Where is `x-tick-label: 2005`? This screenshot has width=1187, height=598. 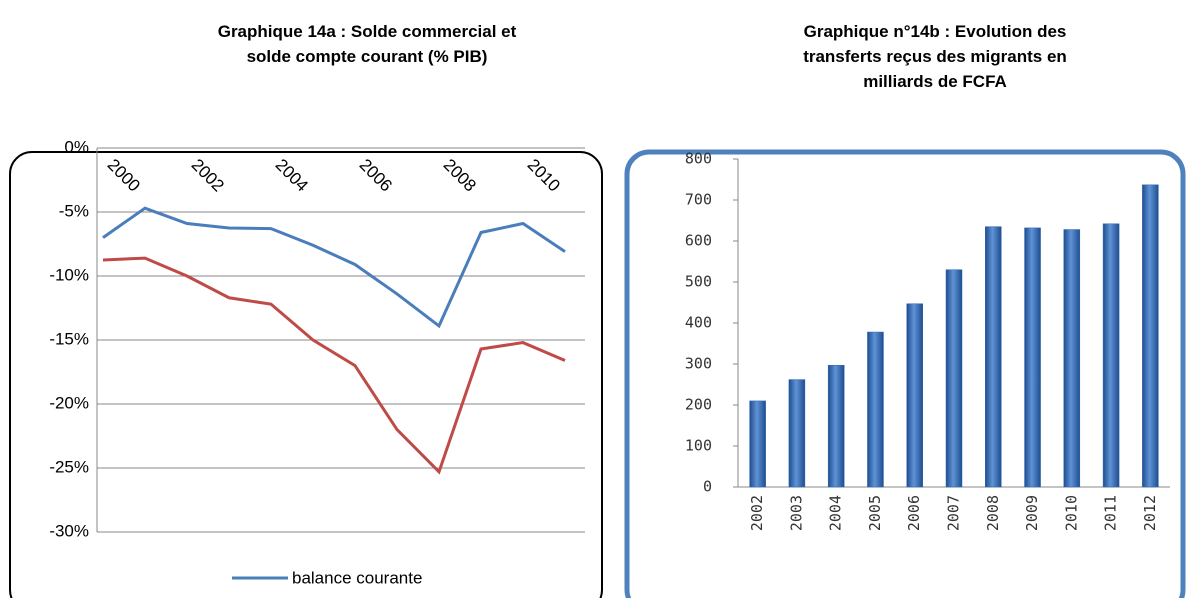
x-tick-label: 2005 is located at coordinates (875, 513).